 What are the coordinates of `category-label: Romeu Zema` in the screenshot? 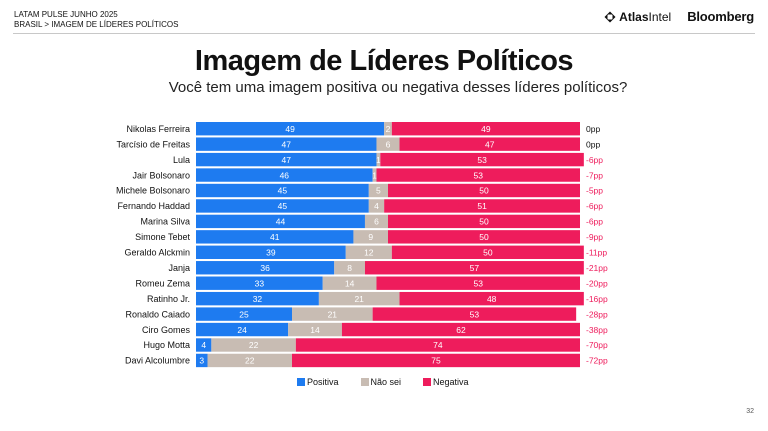 It's located at (162, 283).